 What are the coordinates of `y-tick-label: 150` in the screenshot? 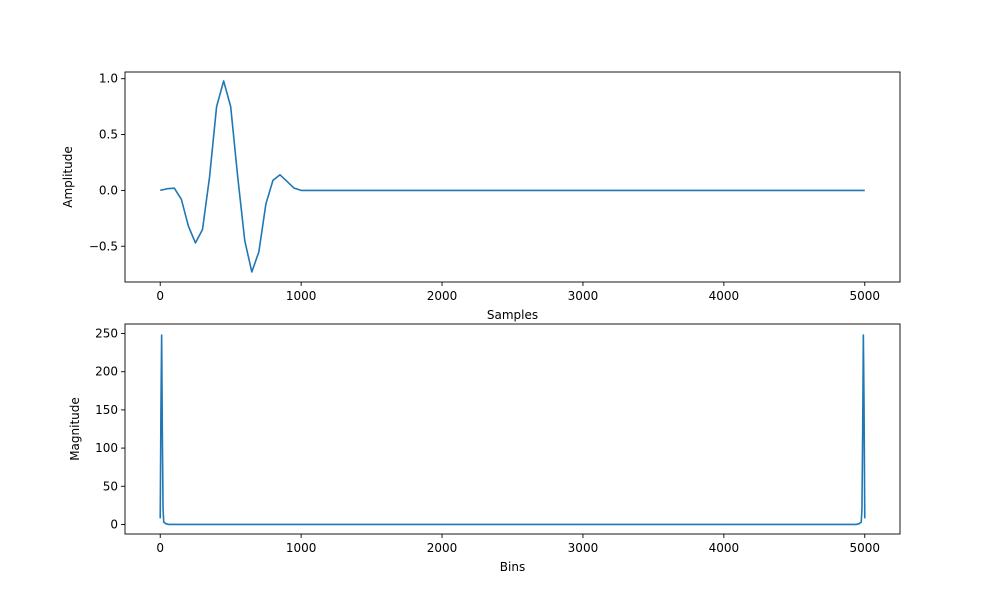 It's located at (106, 410).